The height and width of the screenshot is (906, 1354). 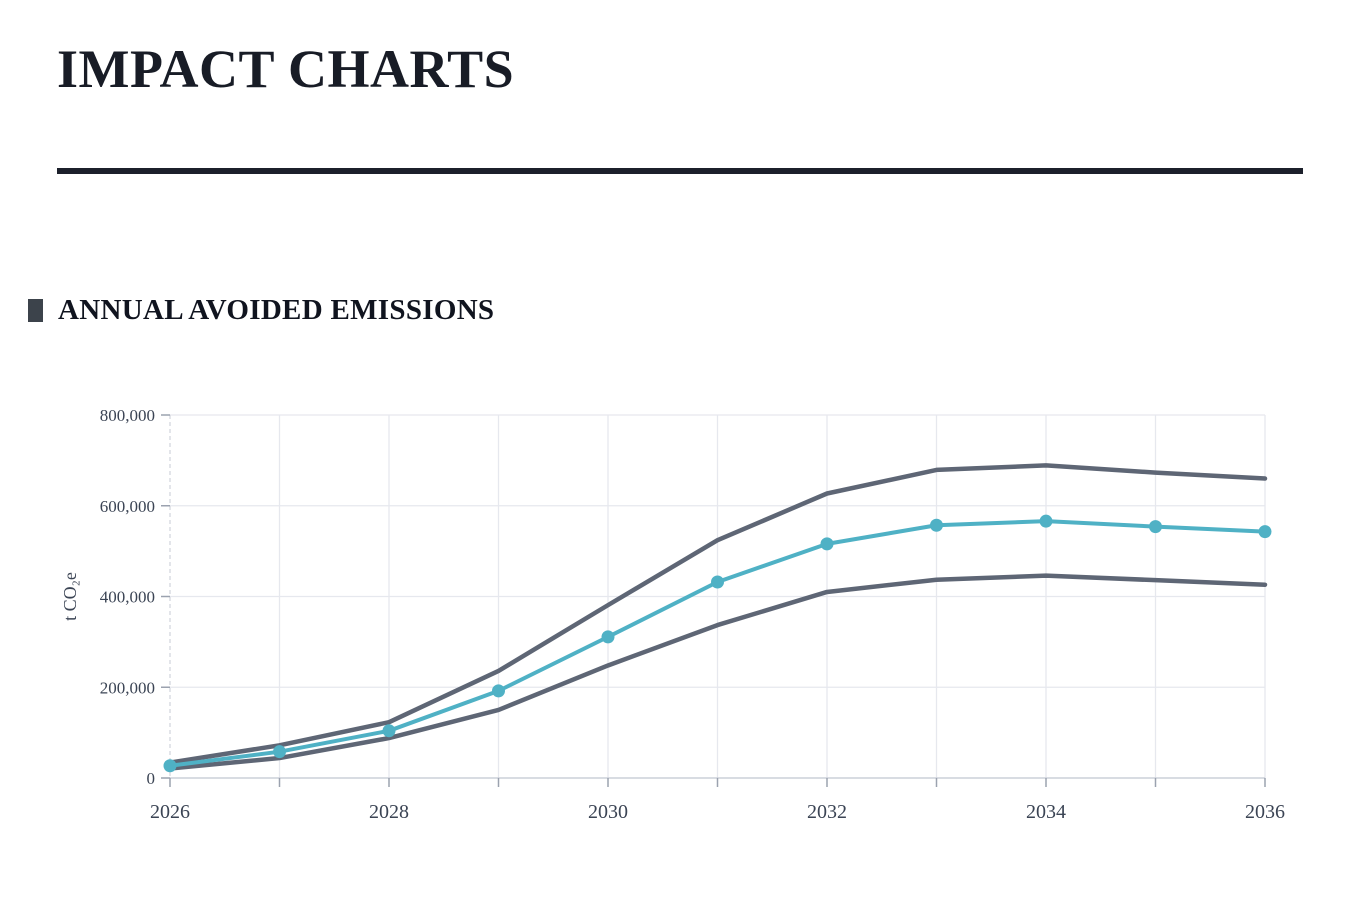 What do you see at coordinates (127, 506) in the screenshot?
I see `y-tick-label: 600,000` at bounding box center [127, 506].